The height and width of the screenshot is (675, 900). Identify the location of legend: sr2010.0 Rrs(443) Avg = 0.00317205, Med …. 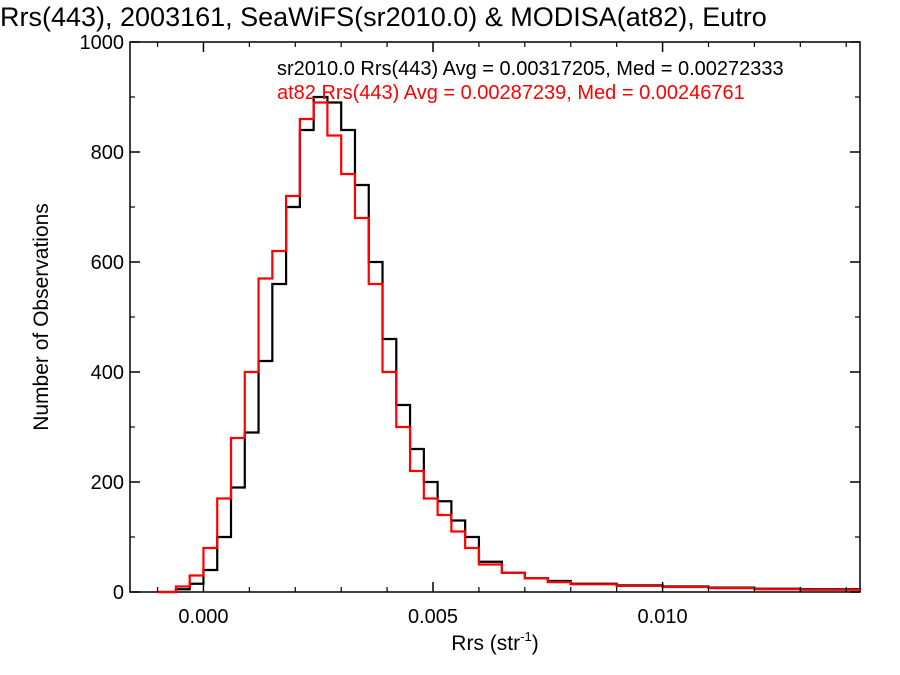
(530, 81).